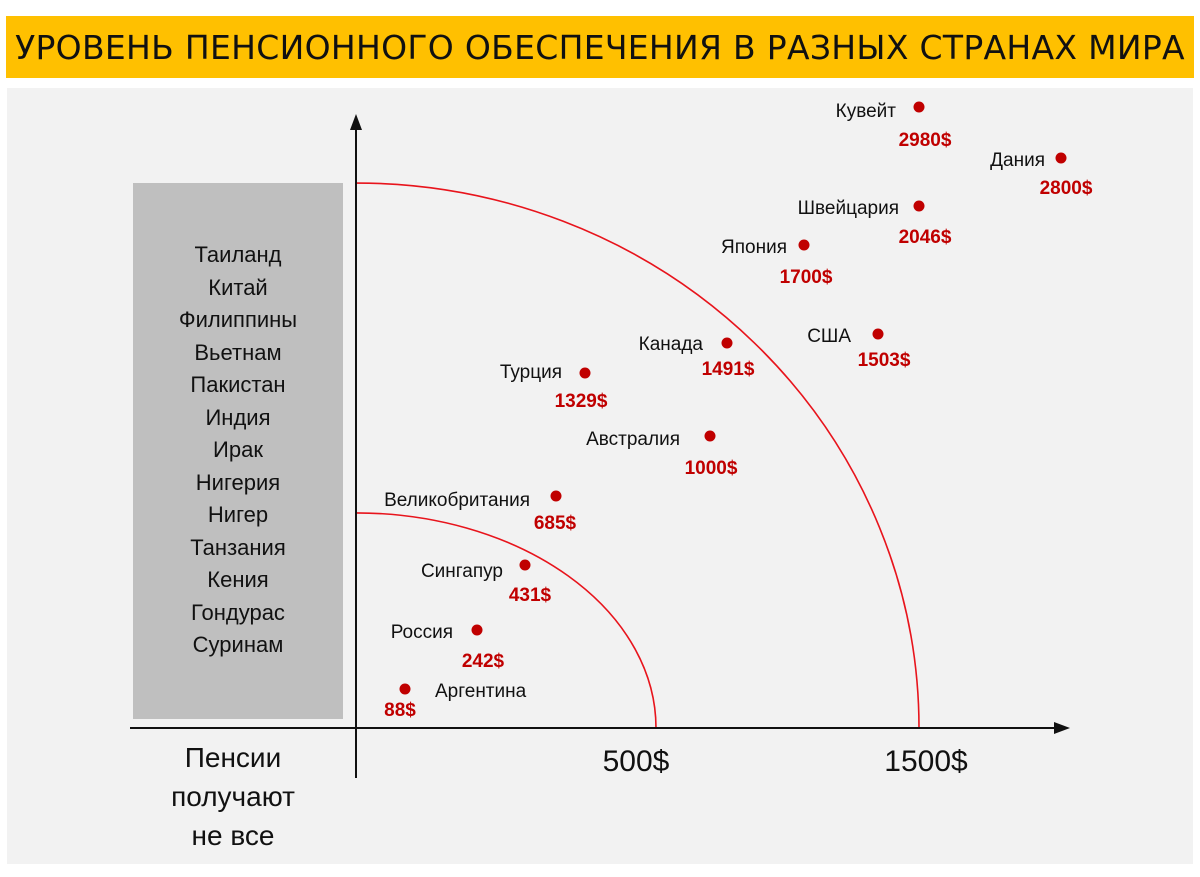 The image size is (1200, 877). Describe the element at coordinates (925, 237) in the screenshot. I see `point-value-label: 2046$` at that location.